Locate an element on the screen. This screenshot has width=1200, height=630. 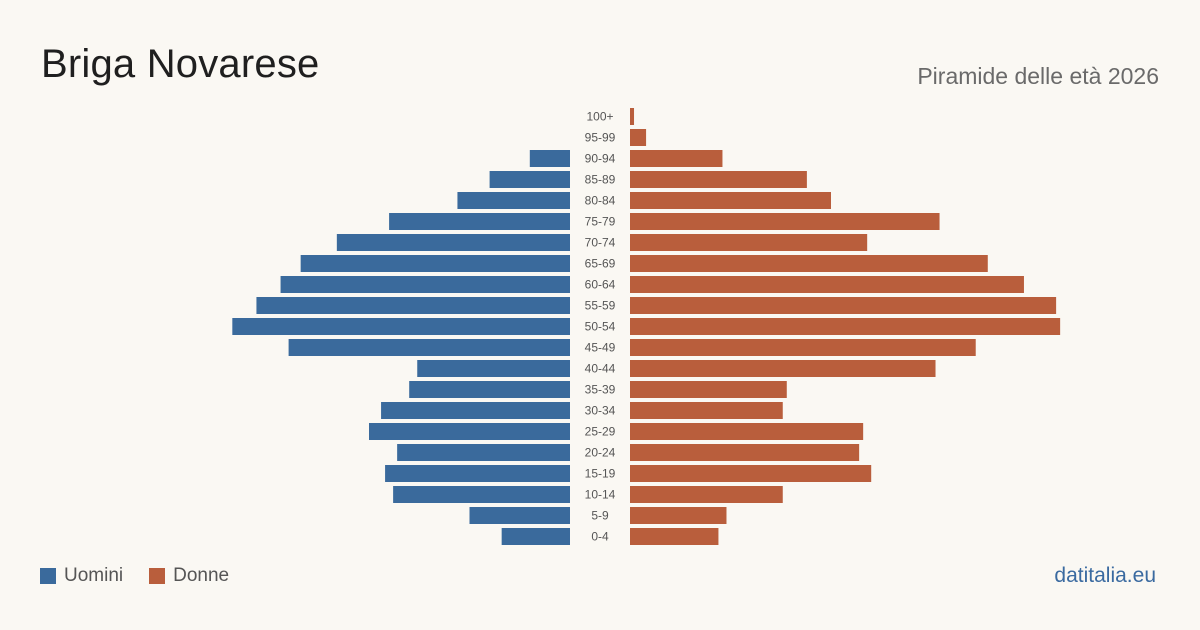
legend-label-men: Uomini is located at coordinates (94, 575).